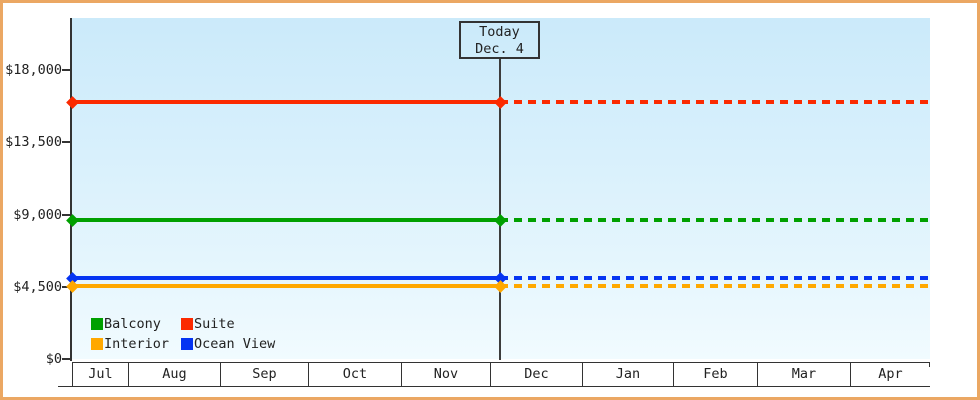 The image size is (980, 400). I want to click on y-tick-label: $4,500, so click(37, 287).